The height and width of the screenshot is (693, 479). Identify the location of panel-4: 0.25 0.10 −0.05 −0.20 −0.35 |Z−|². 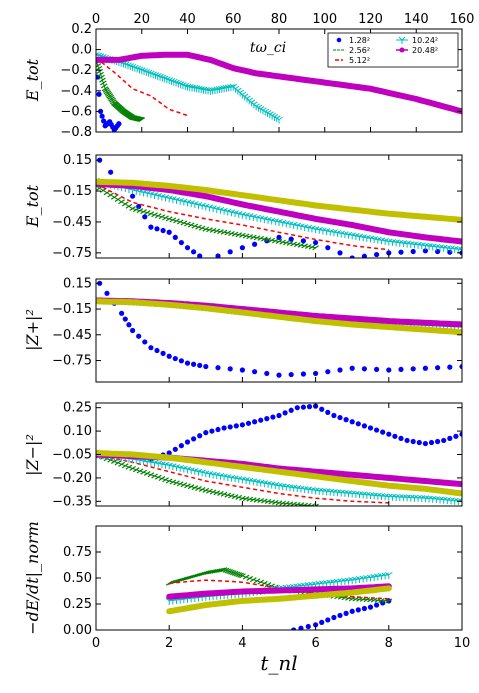
(243, 455).